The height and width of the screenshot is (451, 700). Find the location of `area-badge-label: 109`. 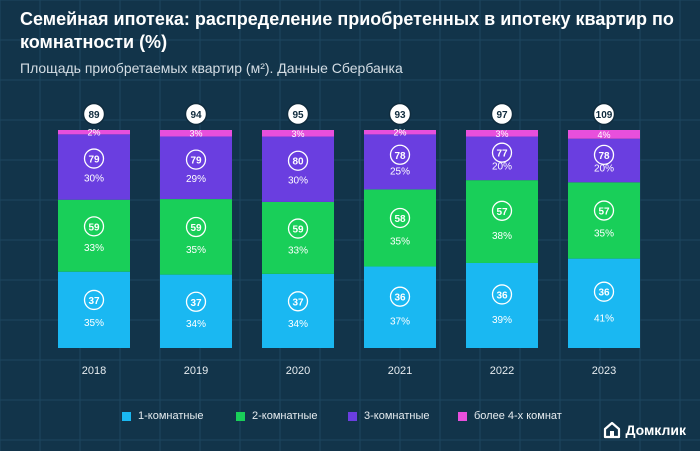

area-badge-label: 109 is located at coordinates (604, 115).